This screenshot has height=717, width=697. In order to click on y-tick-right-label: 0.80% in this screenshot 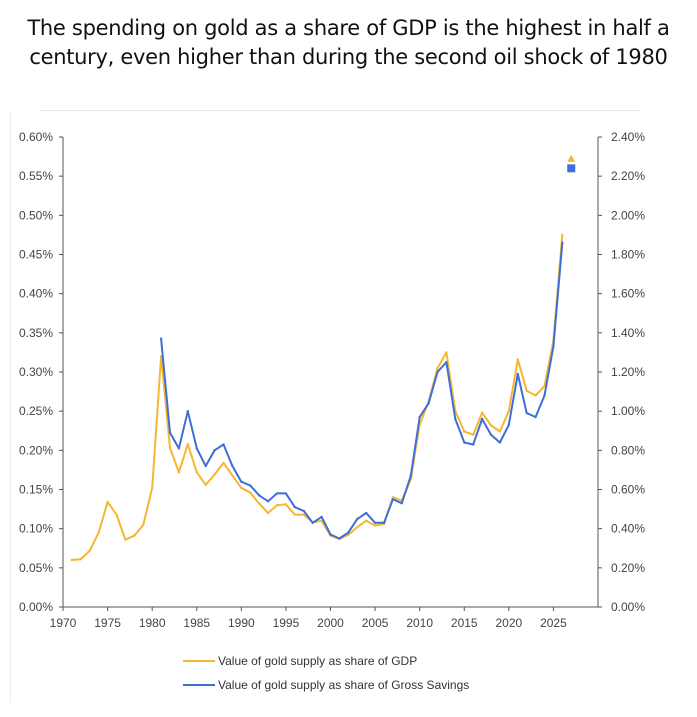, I will do `click(628, 450)`.